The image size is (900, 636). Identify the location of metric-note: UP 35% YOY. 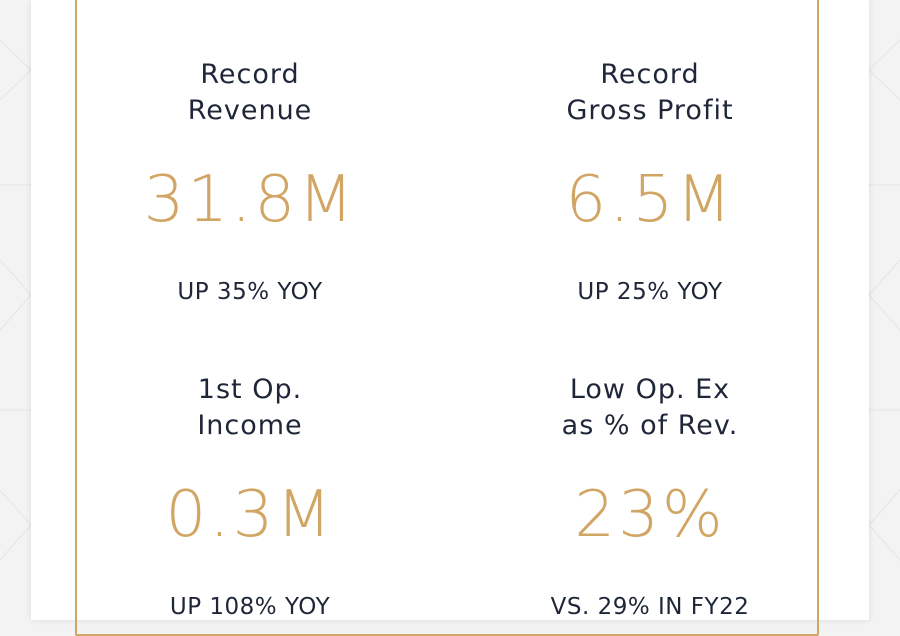
(250, 292).